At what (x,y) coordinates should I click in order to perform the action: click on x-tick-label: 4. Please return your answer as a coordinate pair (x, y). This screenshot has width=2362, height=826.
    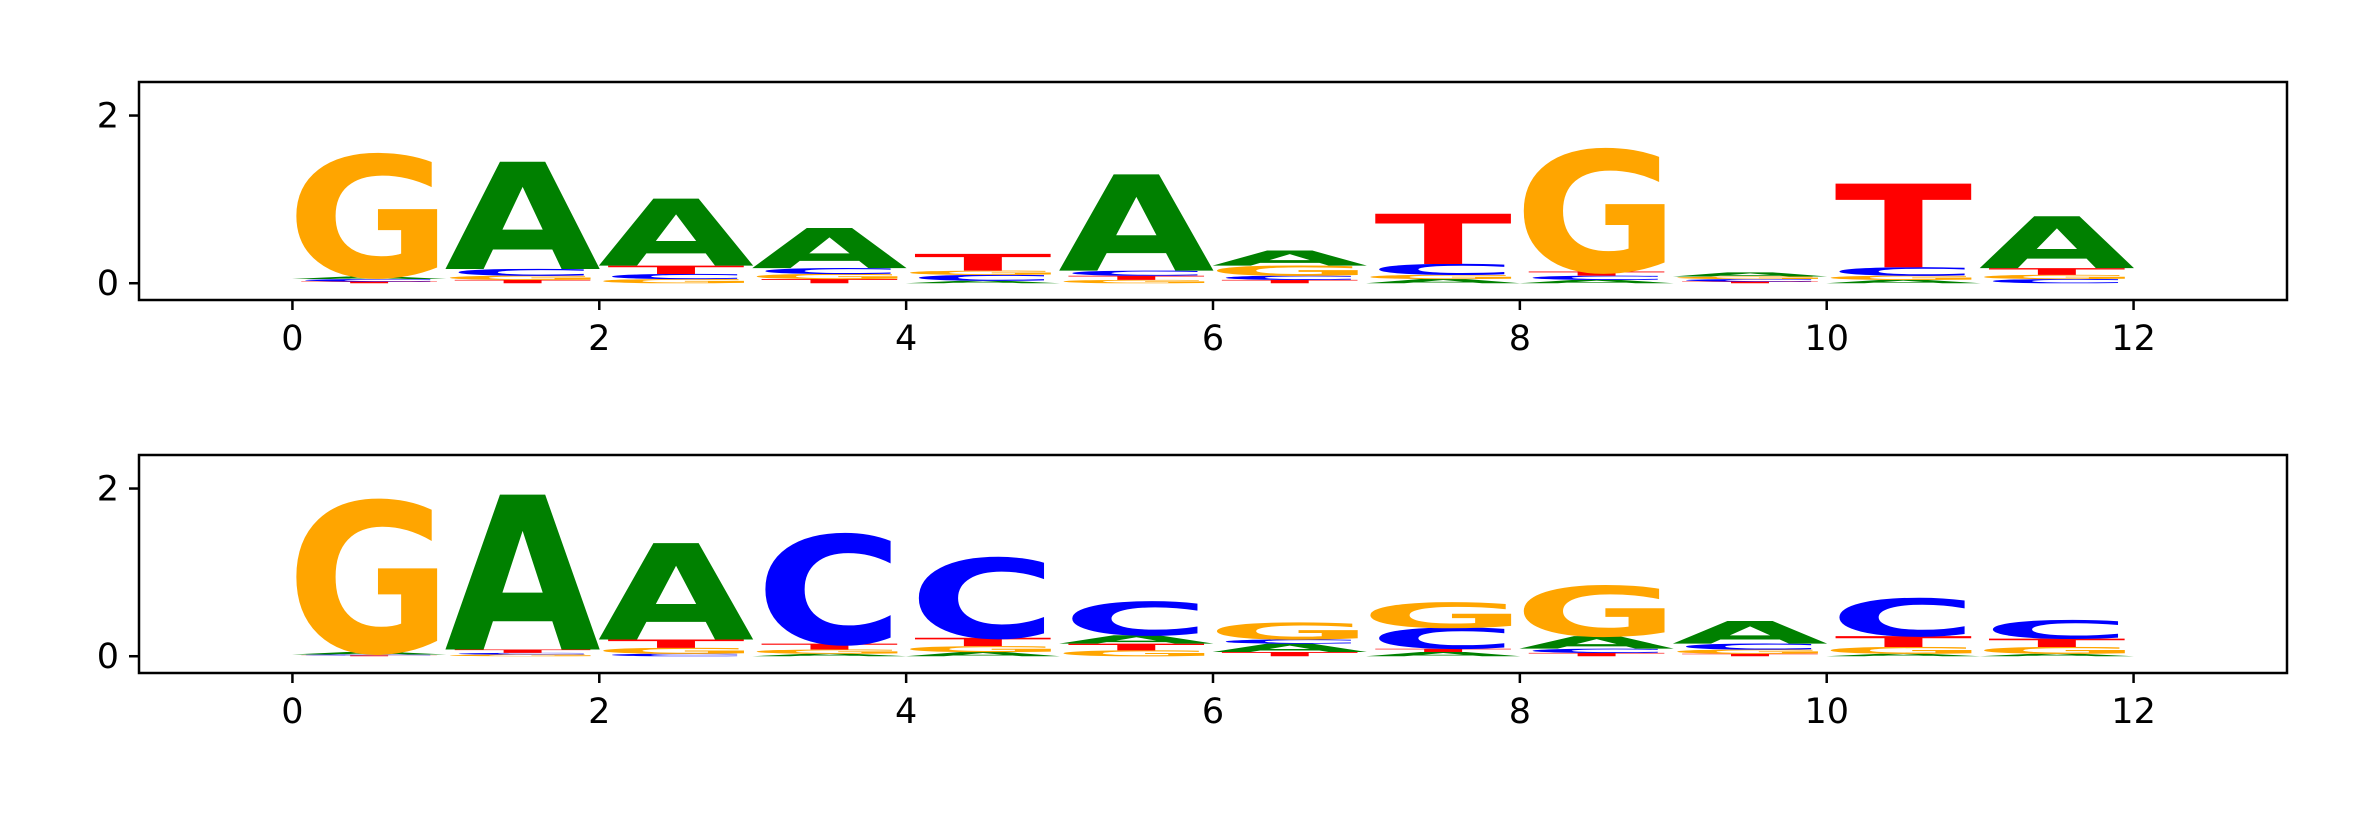
    Looking at the image, I should click on (906, 712).